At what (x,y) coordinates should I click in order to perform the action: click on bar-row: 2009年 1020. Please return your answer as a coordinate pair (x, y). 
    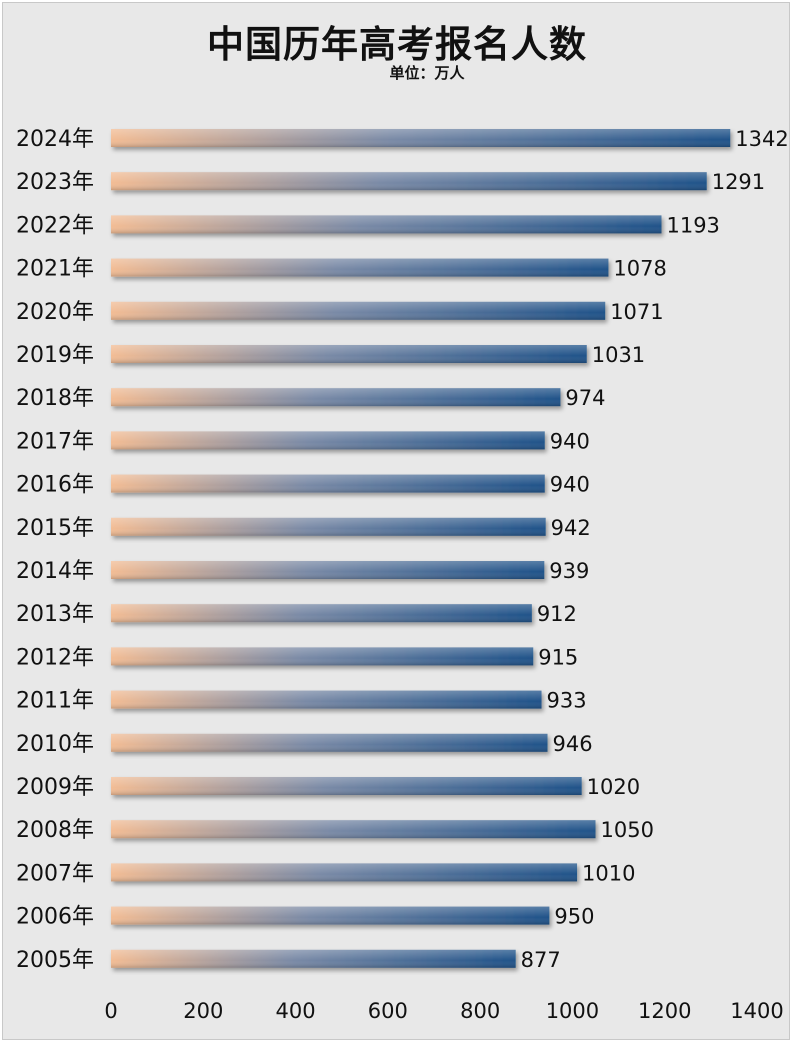
    Looking at the image, I should click on (328, 787).